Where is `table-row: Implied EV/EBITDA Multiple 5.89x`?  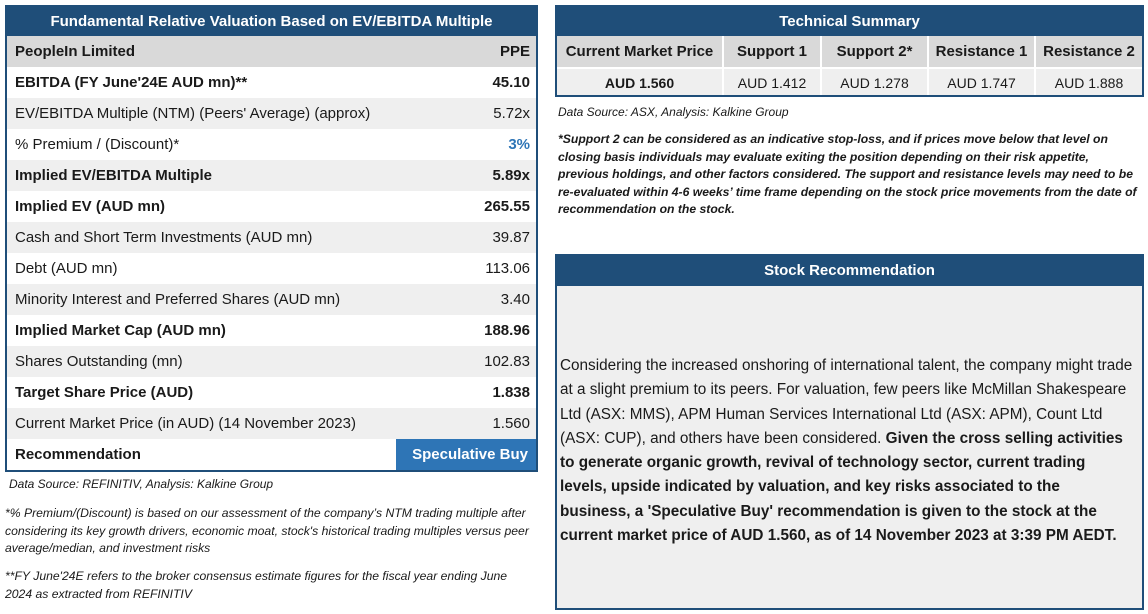
table-row: Implied EV/EBITDA Multiple 5.89x is located at coordinates (271, 175).